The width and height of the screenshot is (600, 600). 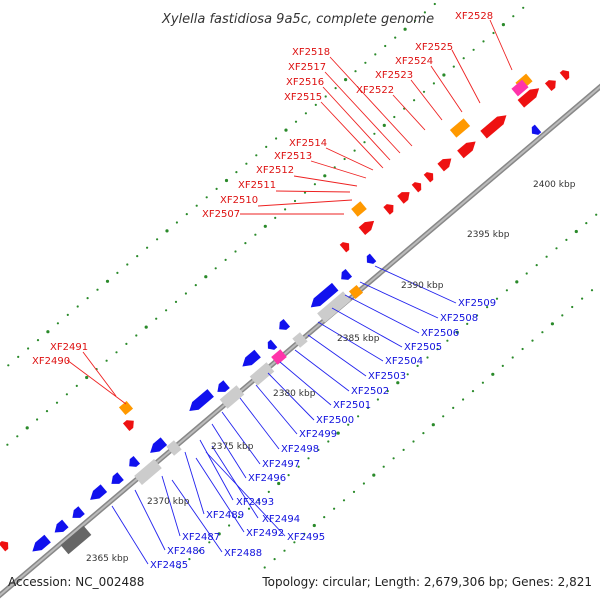 I want to click on scale-label: 2395 kbp, so click(x=488, y=235).